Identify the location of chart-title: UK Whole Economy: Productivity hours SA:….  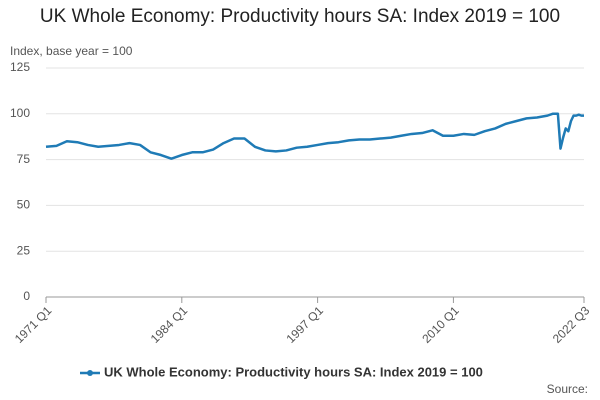
(300, 16).